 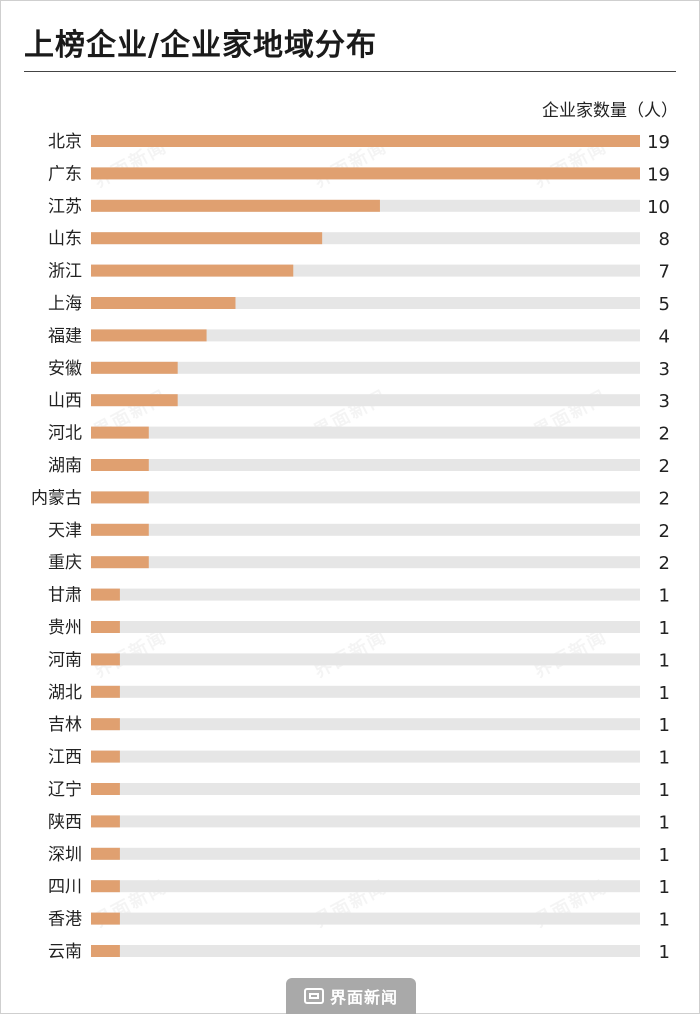 I want to click on category-label: 广东, so click(x=65, y=174).